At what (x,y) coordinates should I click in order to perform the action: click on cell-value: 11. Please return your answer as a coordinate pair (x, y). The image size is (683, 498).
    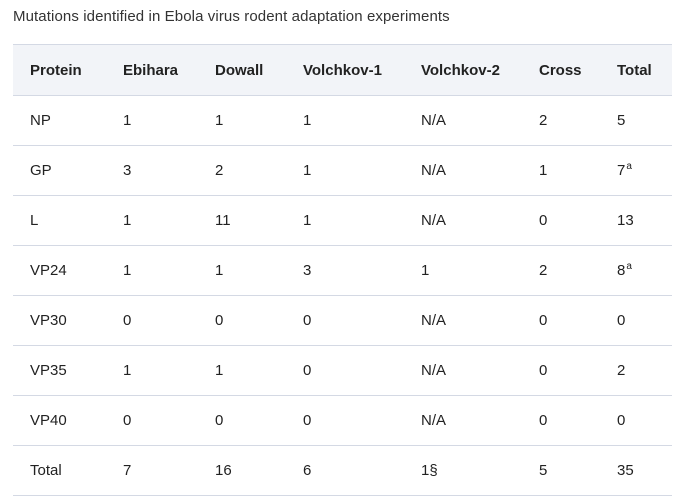
    Looking at the image, I should click on (223, 220).